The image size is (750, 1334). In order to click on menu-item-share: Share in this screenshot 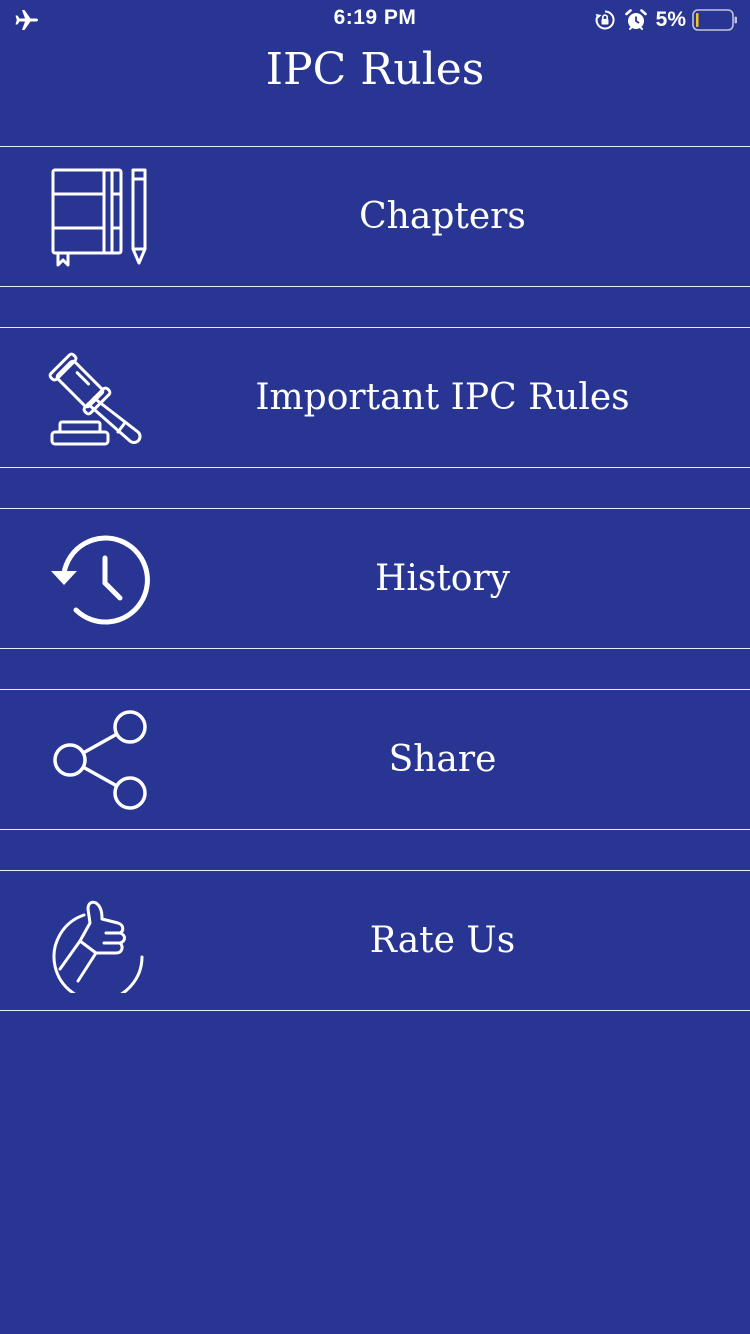, I will do `click(375, 759)`.